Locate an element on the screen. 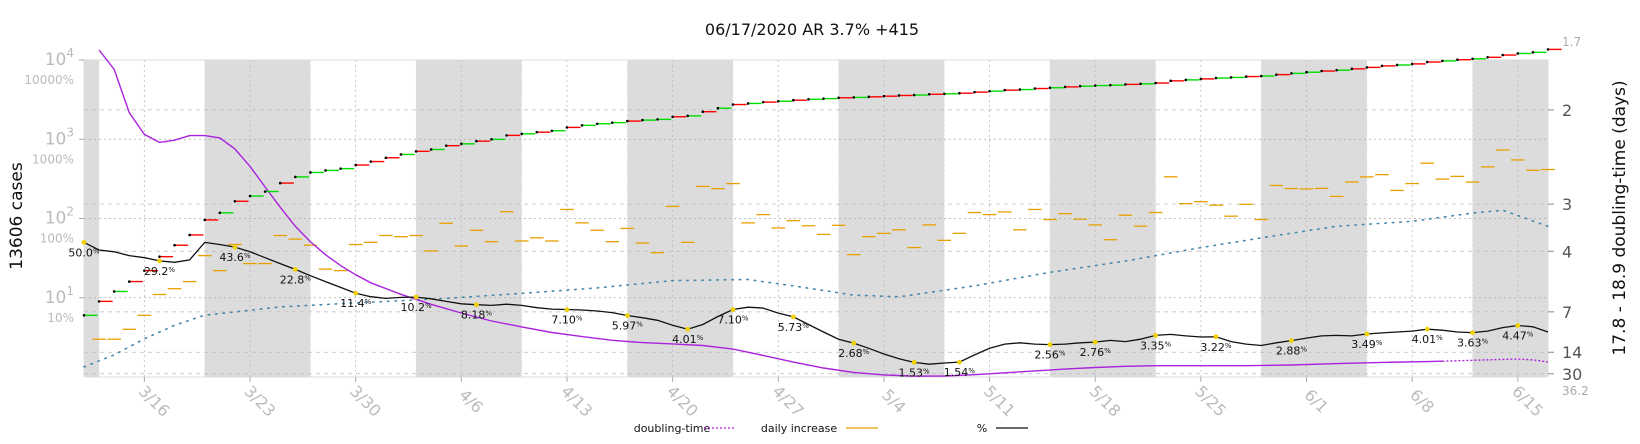  y-right-tick-label: 3 is located at coordinates (1567, 204).